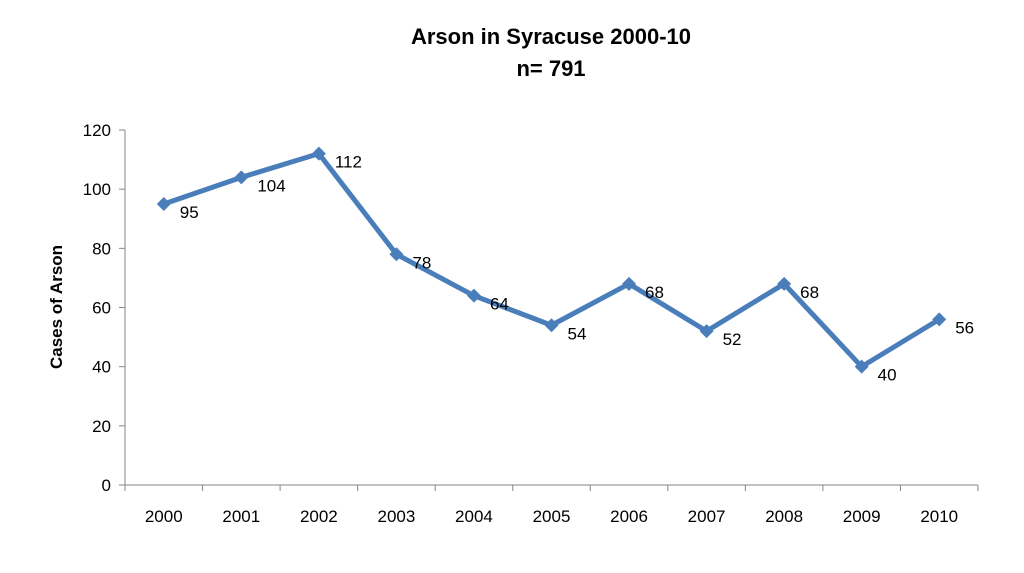 Image resolution: width=1024 pixels, height=573 pixels. I want to click on y-tick-label: 60, so click(101, 308).